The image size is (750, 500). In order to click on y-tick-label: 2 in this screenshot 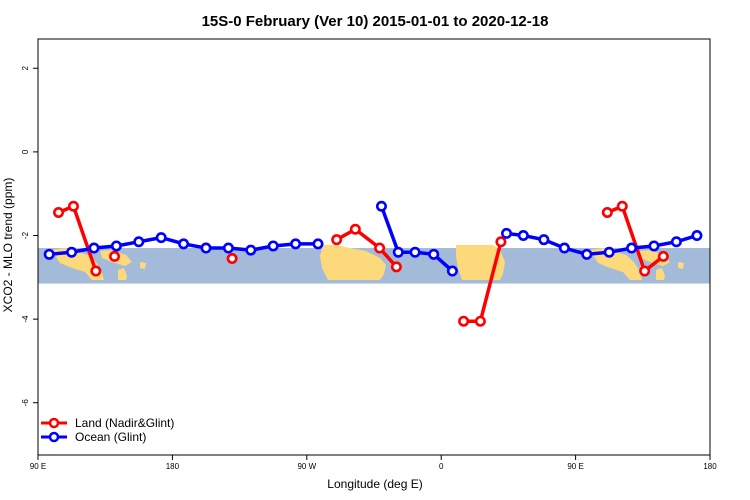, I will do `click(25, 67)`.